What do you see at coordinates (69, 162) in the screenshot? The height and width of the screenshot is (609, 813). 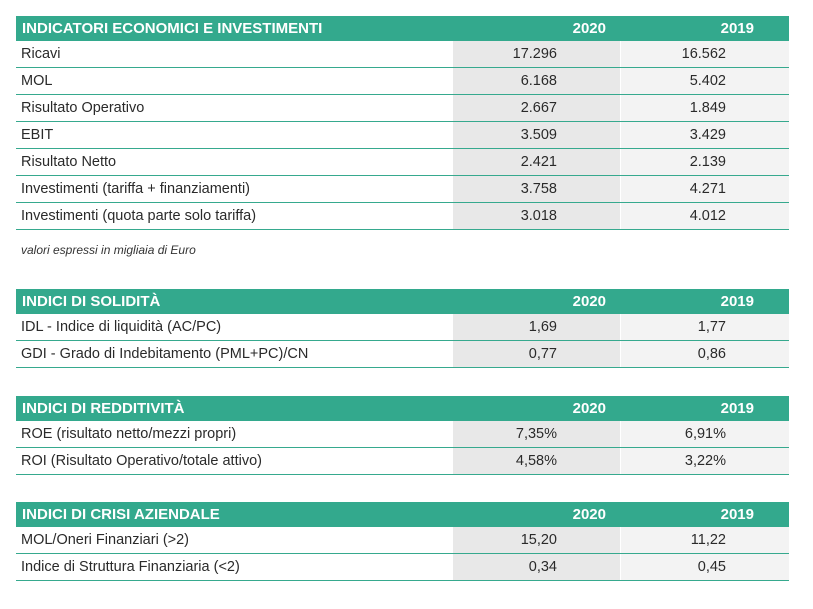 I see `row-label: Risultato Netto` at bounding box center [69, 162].